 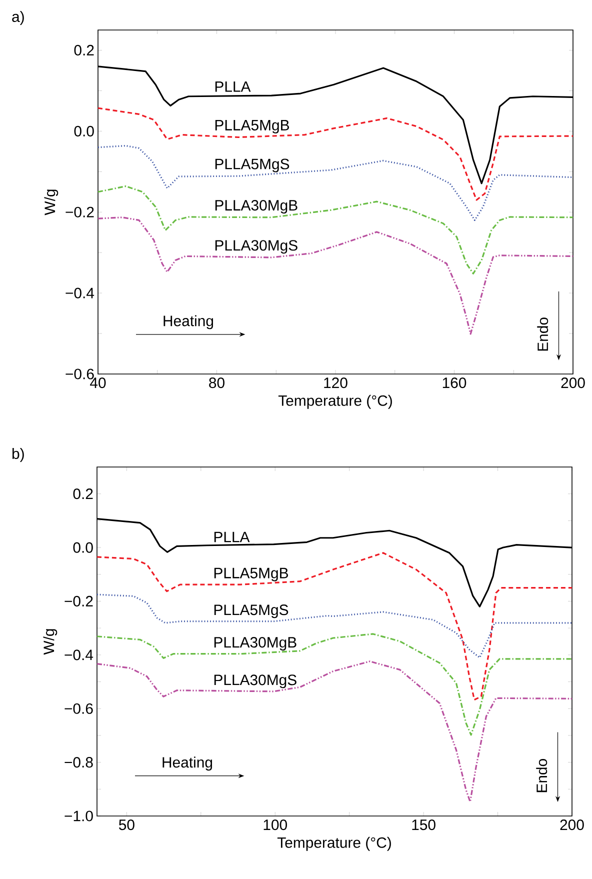 What do you see at coordinates (18, 455) in the screenshot?
I see `chart-title: b)` at bounding box center [18, 455].